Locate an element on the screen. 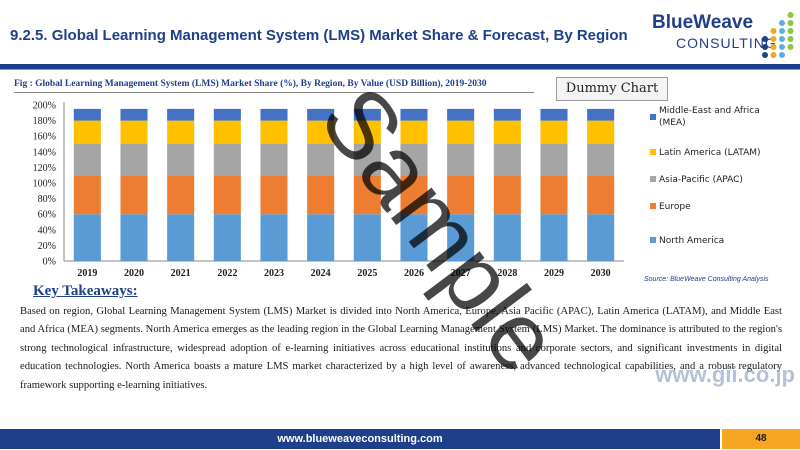  footer-url: www.blueweaveconsulting.com is located at coordinates (360, 439).